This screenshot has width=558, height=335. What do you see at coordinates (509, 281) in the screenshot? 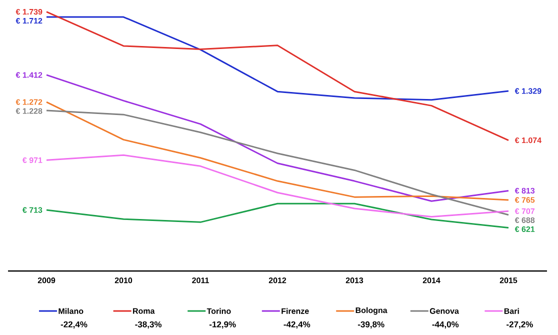
I see `x-tick-label: 2015` at bounding box center [509, 281].